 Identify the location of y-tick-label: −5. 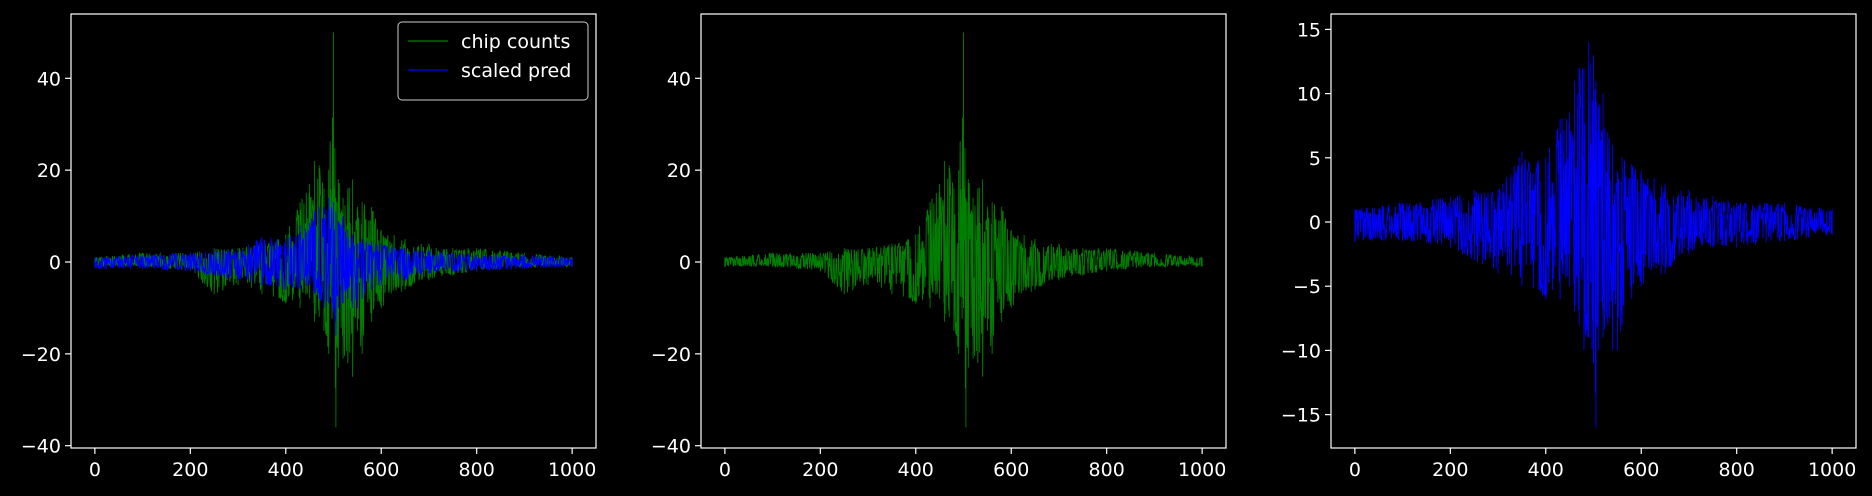
(1307, 287).